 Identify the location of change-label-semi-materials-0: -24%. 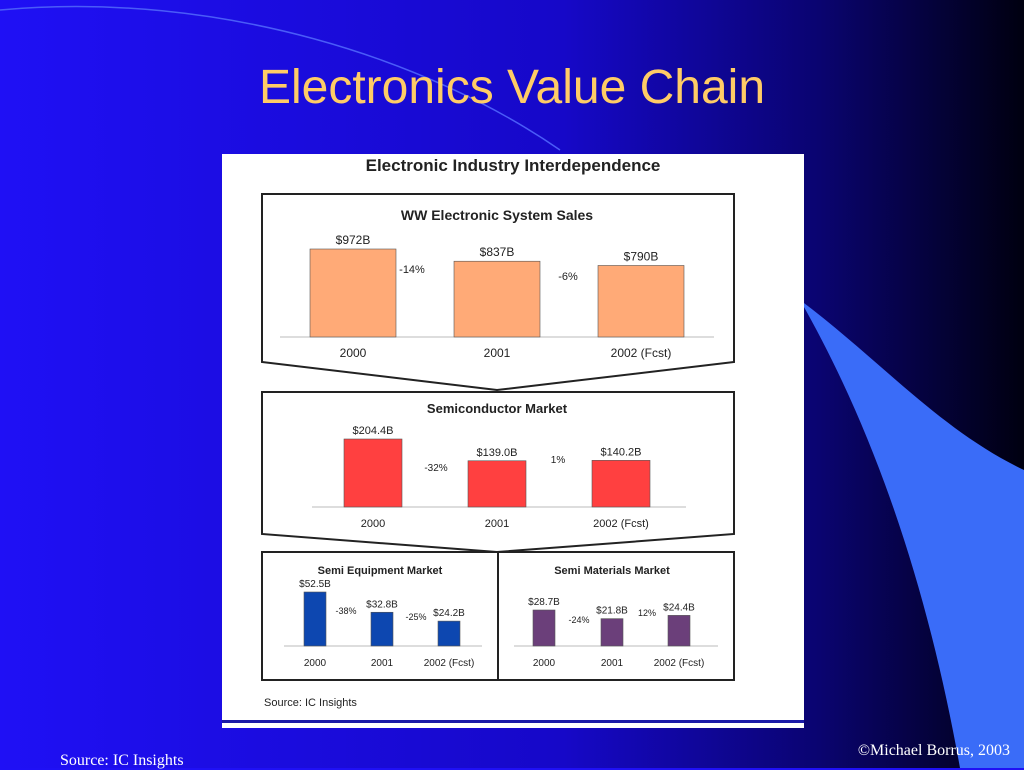
(578, 620).